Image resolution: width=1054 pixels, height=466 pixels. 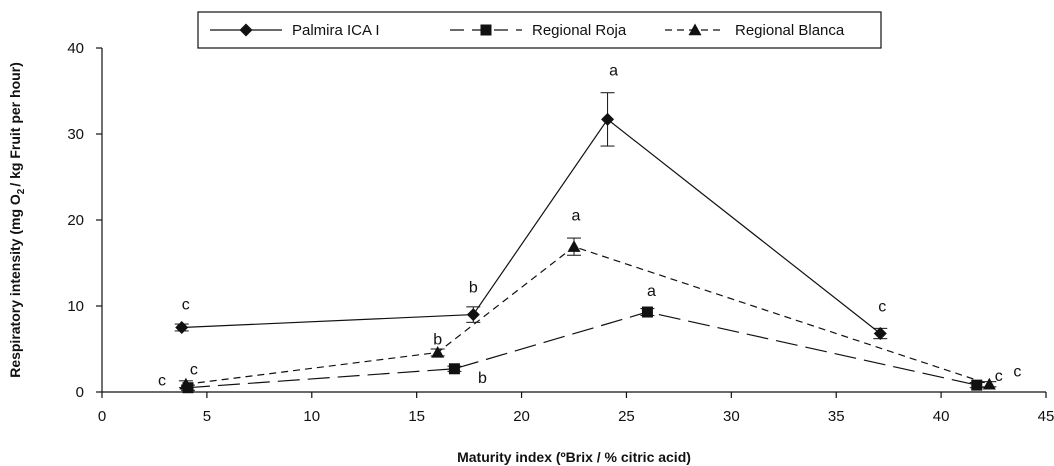 What do you see at coordinates (521, 416) in the screenshot?
I see `x-tick-label: 20` at bounding box center [521, 416].